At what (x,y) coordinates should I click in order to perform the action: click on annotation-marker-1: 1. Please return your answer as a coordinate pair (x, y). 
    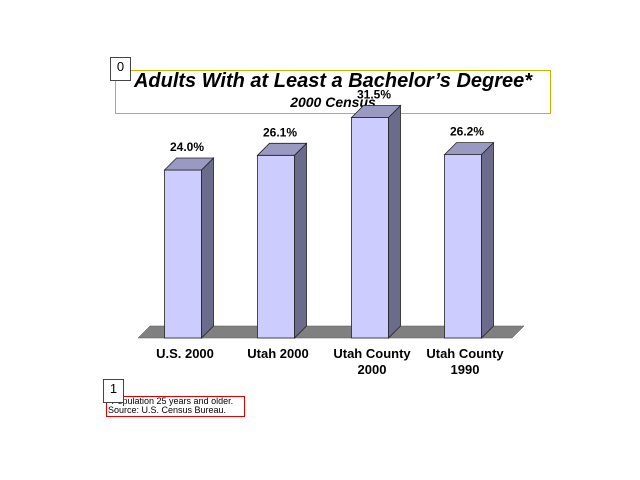
    Looking at the image, I should click on (113, 391).